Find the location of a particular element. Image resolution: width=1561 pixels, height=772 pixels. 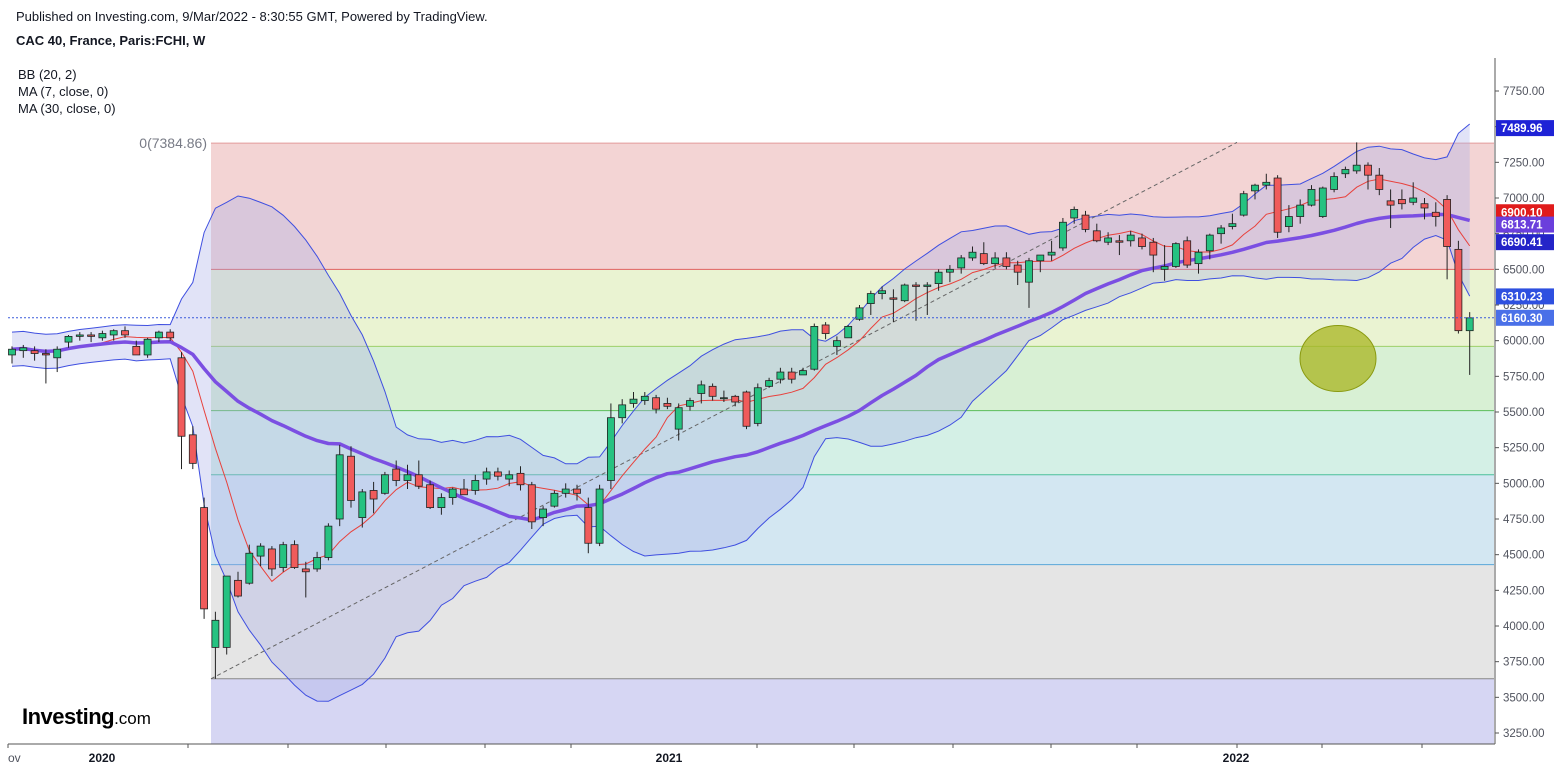

x-tick-label: 2020 is located at coordinates (102, 758).